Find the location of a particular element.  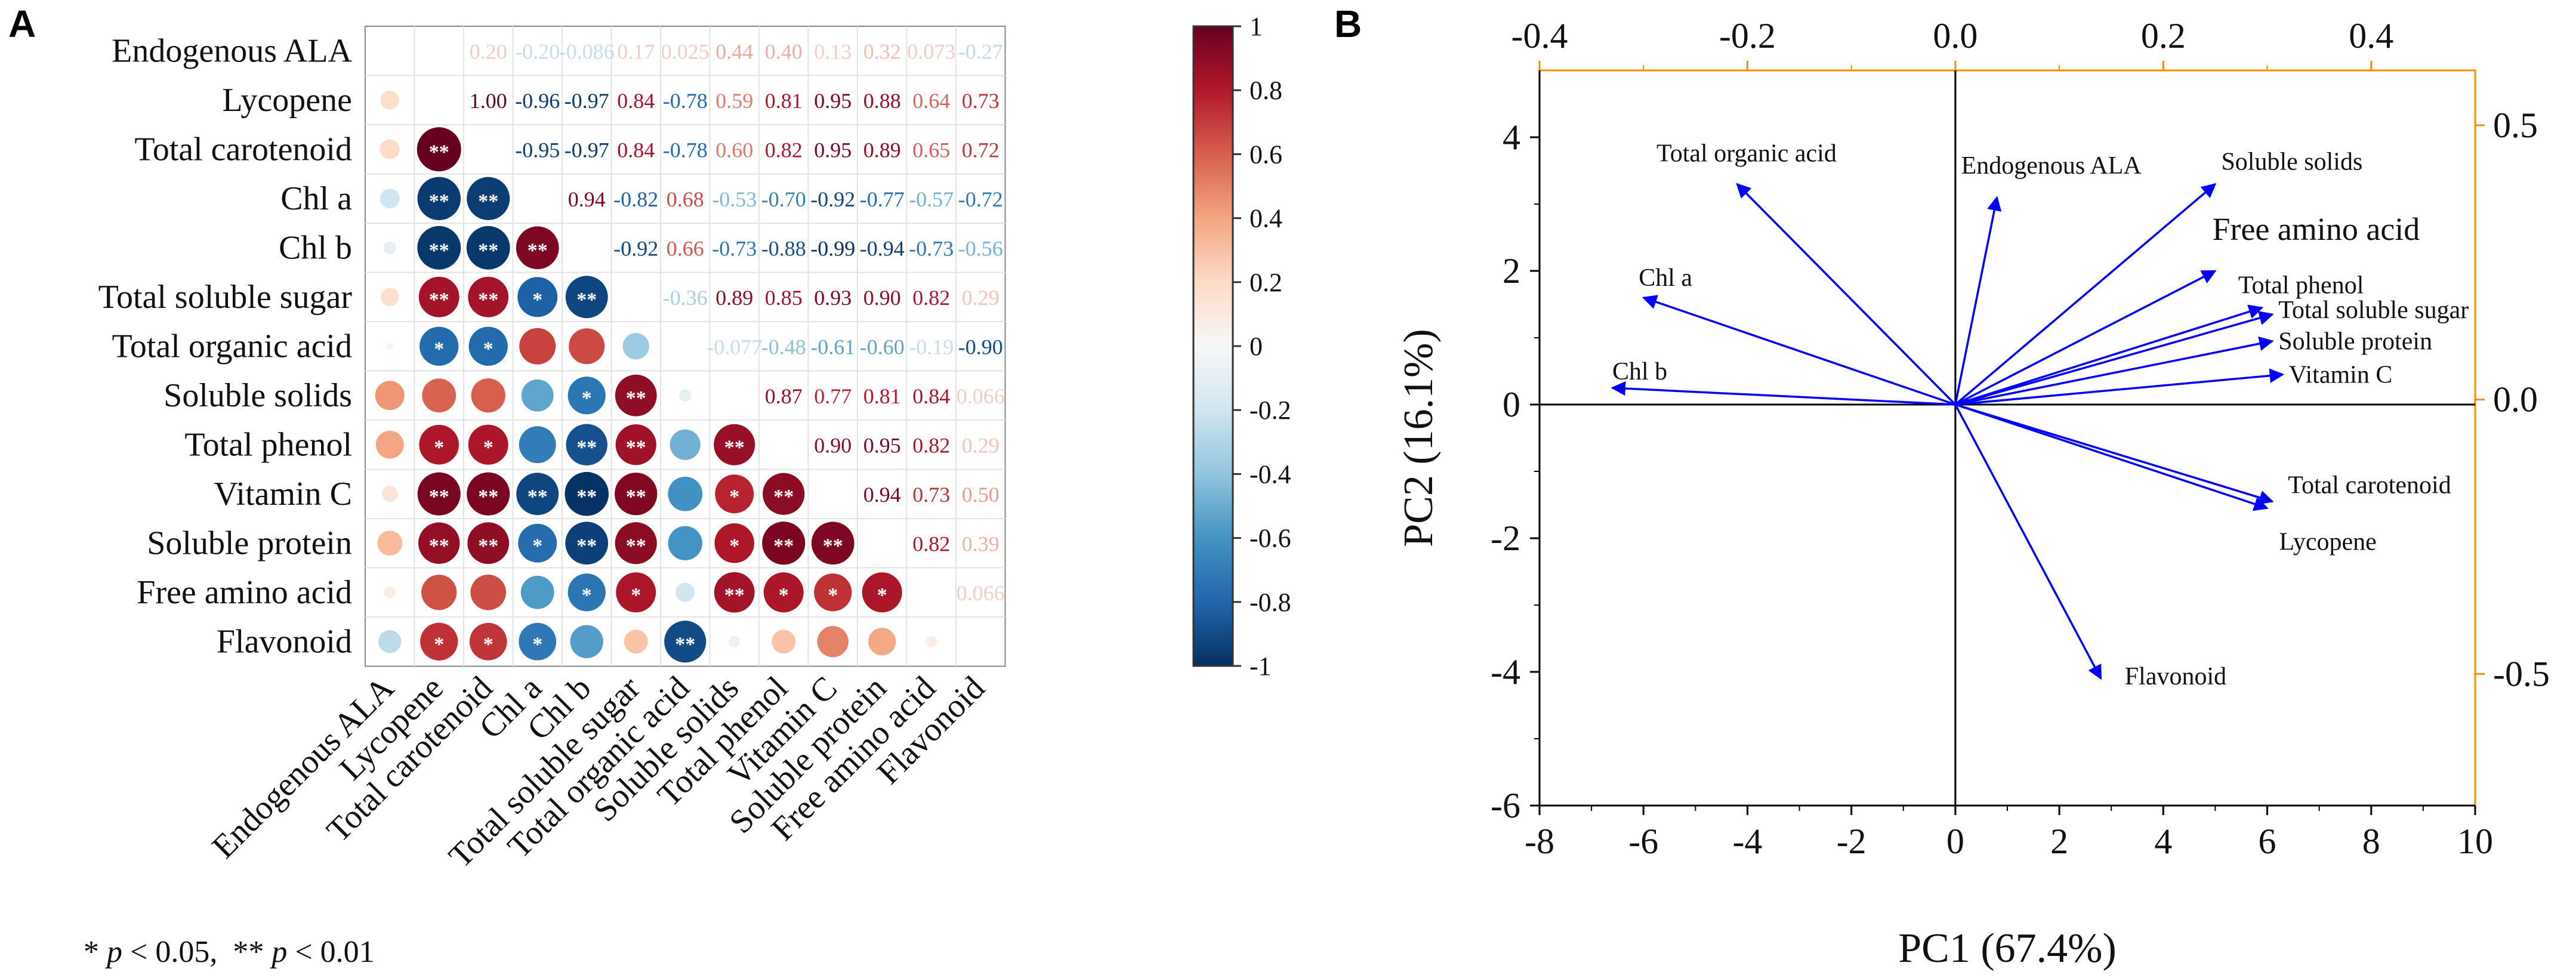

sig-marker-9-2: ** is located at coordinates (488, 497).